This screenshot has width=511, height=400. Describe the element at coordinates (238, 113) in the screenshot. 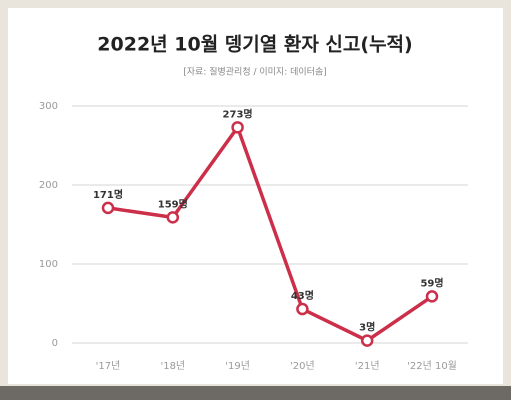

I see `data-label: 273명` at that location.